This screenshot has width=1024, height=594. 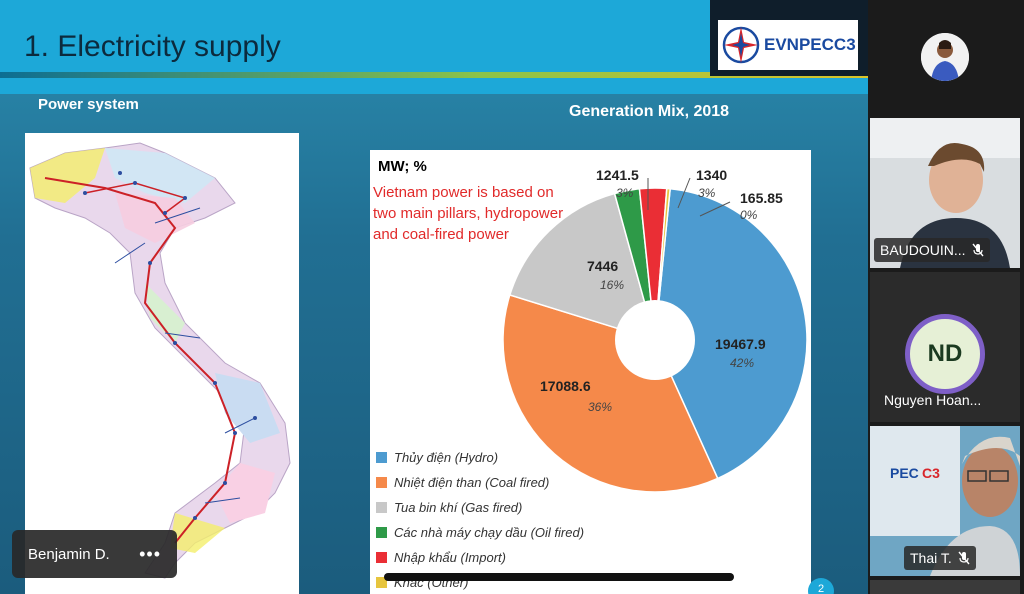 I want to click on slice-value-label: 17088.6, so click(x=565, y=386).